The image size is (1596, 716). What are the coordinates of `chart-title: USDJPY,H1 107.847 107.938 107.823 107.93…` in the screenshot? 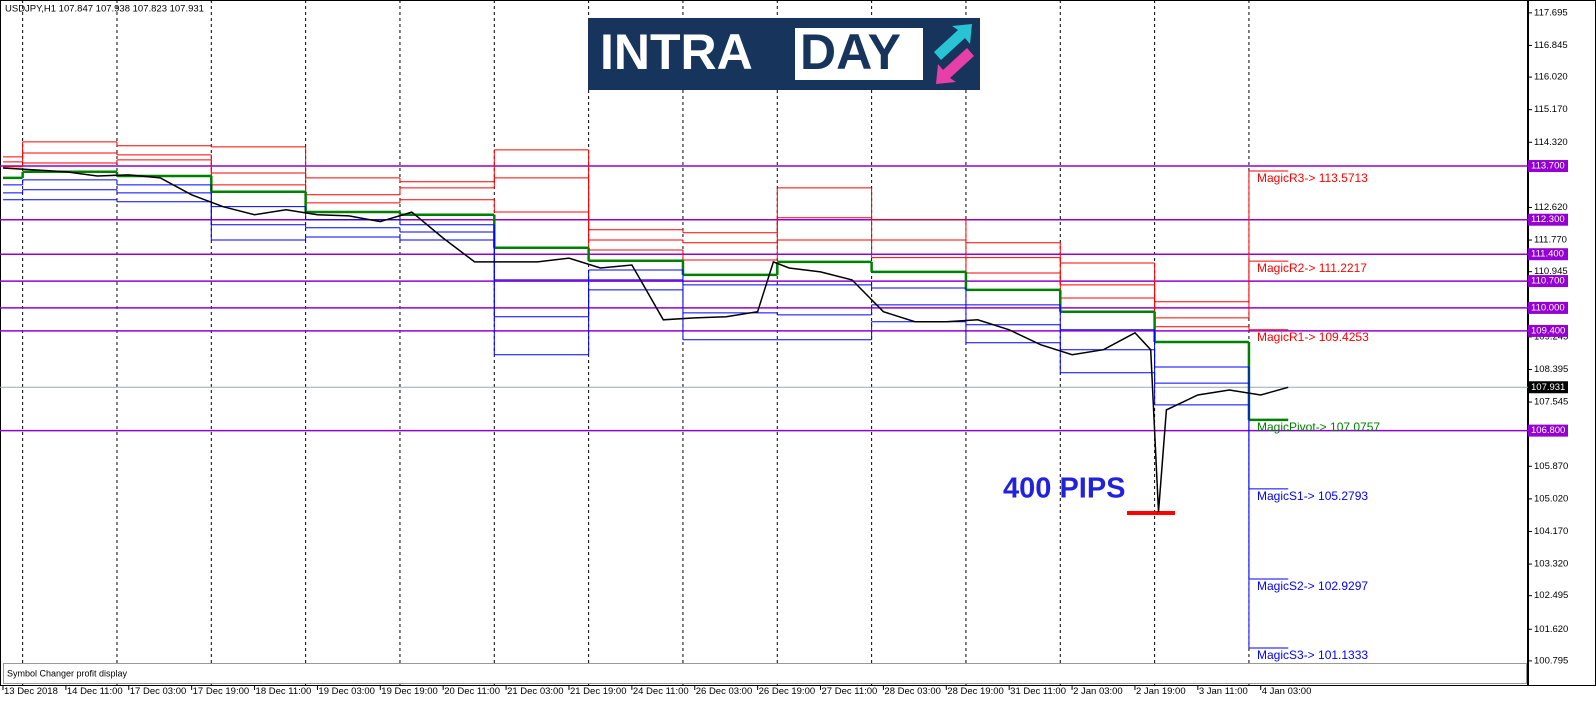 It's located at (104, 9).